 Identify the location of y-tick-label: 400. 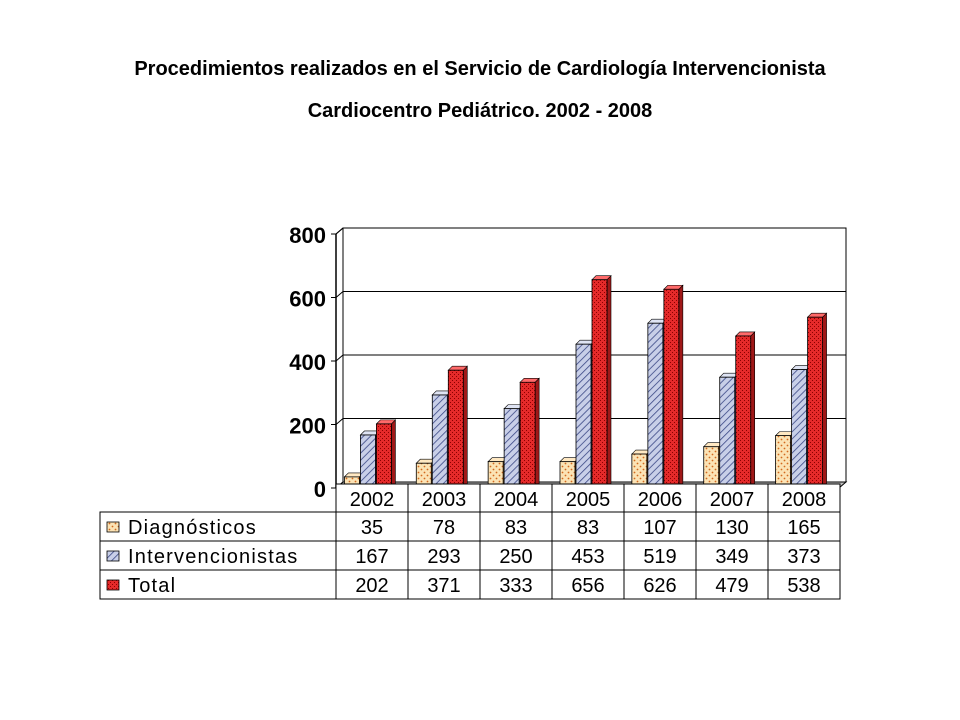
(307, 362).